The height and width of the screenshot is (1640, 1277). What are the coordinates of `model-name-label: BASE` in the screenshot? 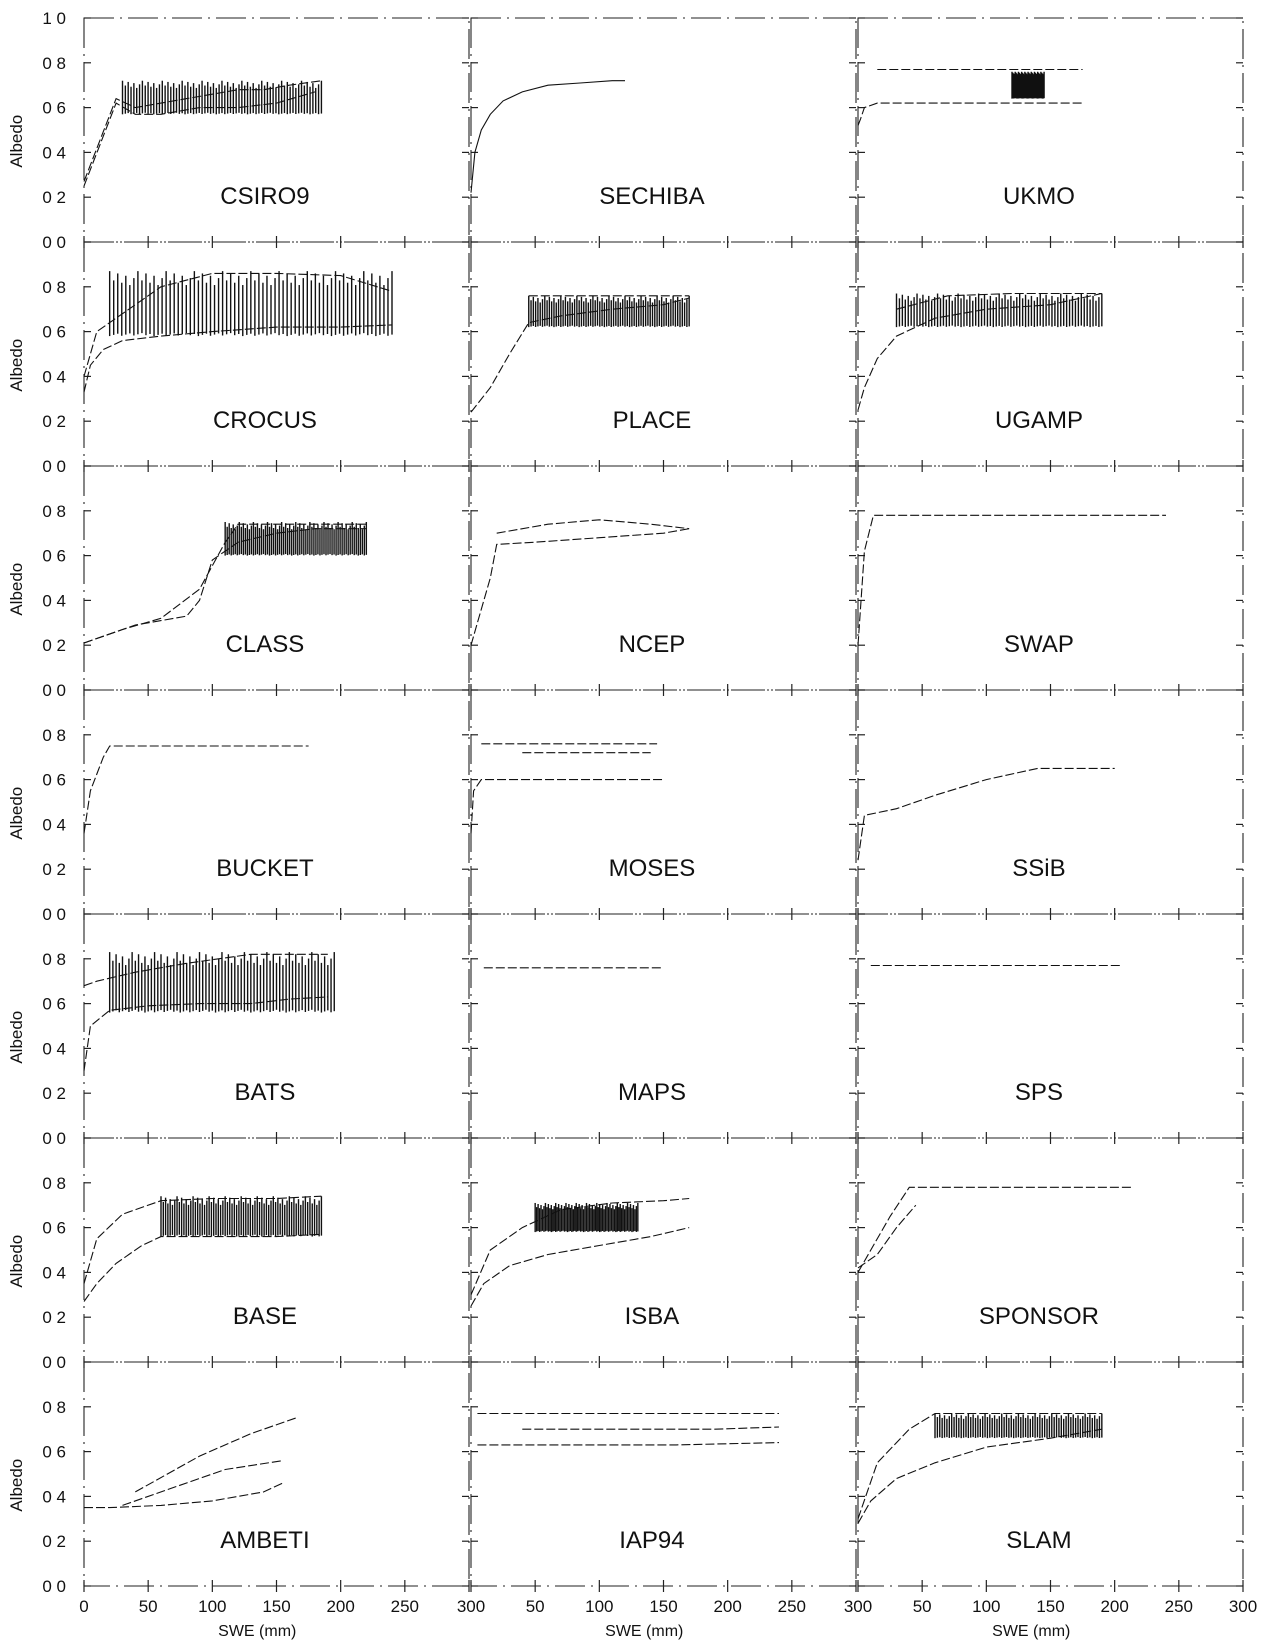 It's located at (265, 1316).